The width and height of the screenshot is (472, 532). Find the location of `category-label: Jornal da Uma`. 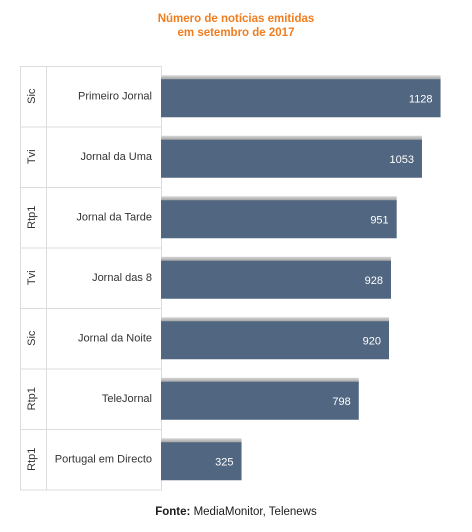

category-label: Jornal da Uma is located at coordinates (116, 157).